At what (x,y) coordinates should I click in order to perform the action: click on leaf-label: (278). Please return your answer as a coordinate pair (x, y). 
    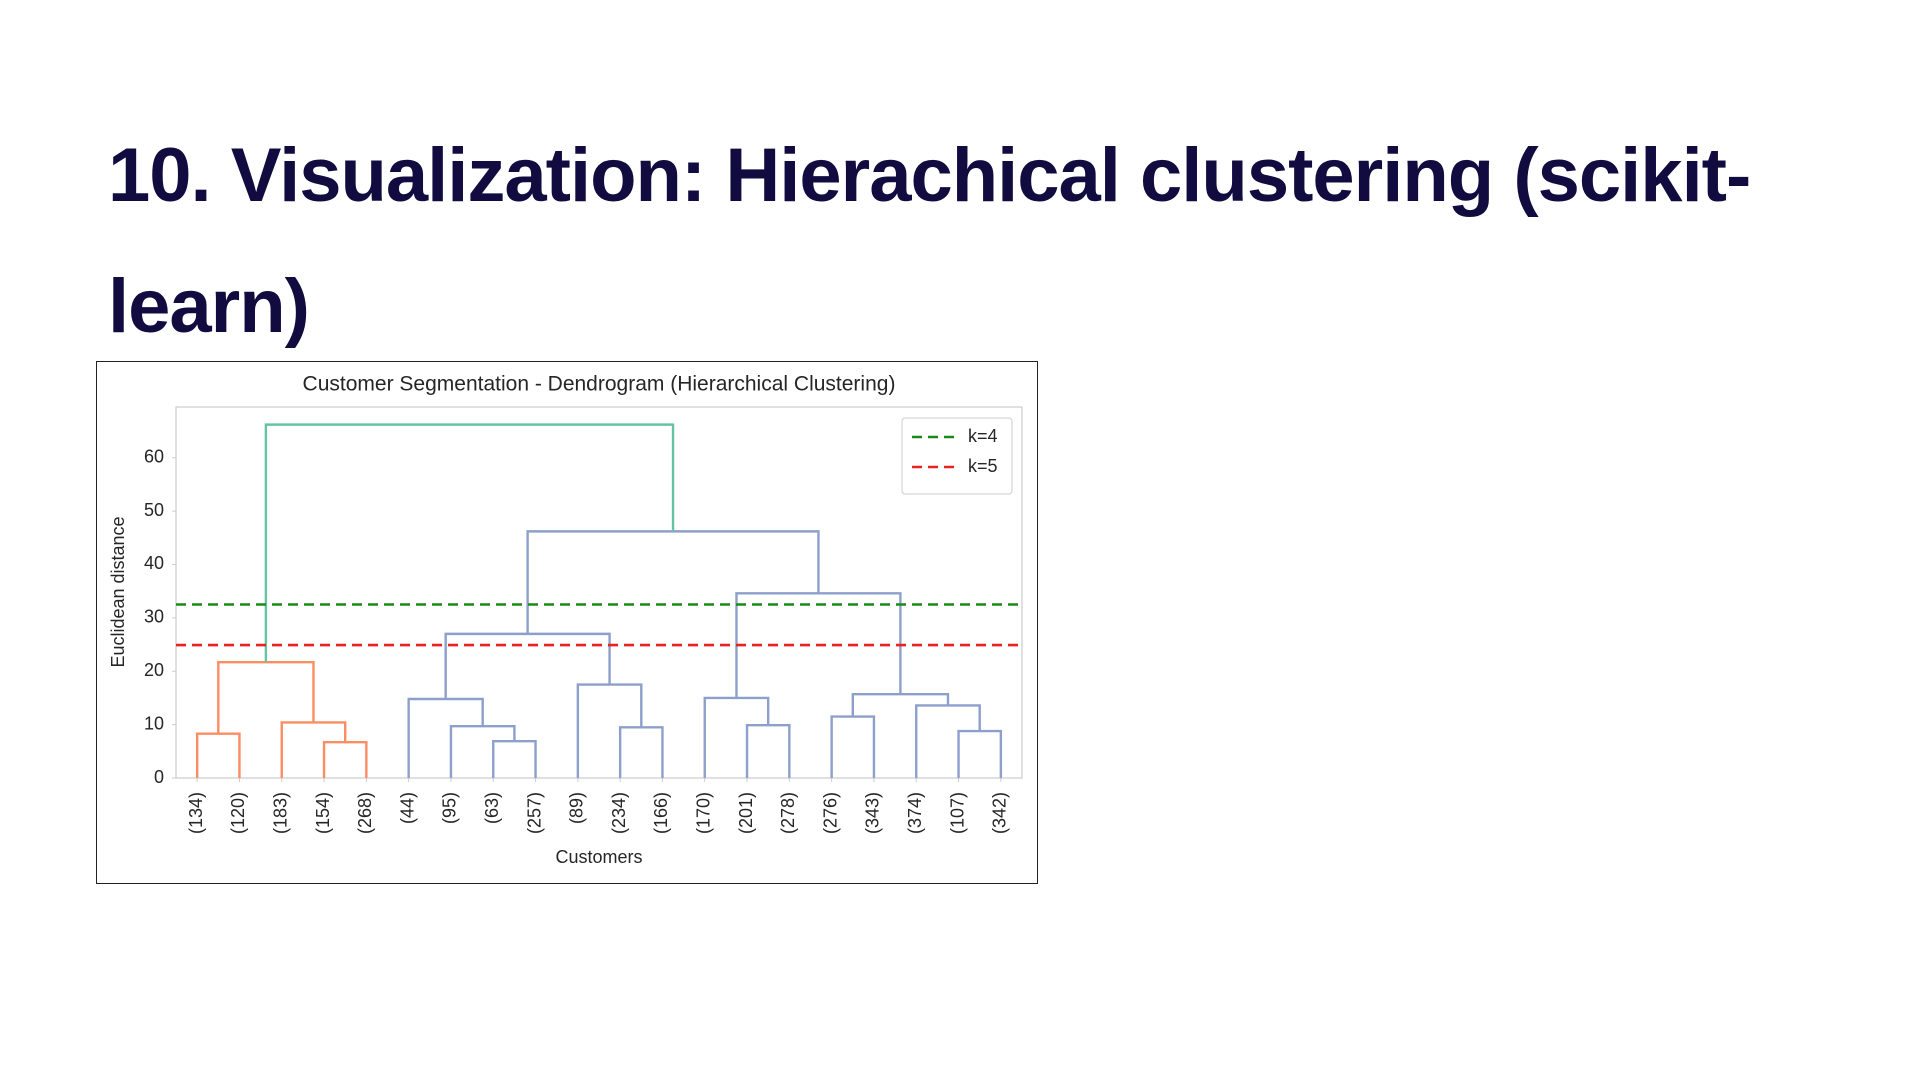
    Looking at the image, I should click on (788, 813).